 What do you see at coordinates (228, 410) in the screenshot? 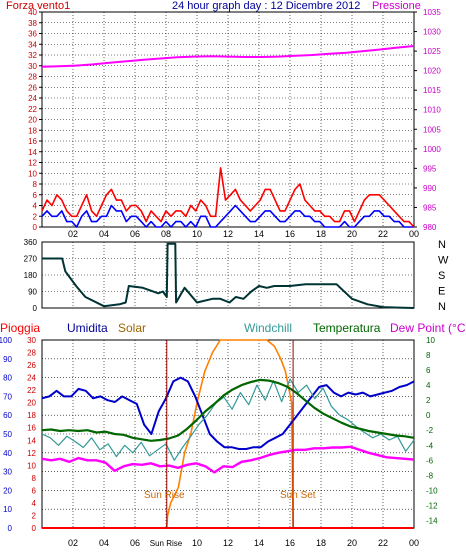
I see `temperature-series-line` at bounding box center [228, 410].